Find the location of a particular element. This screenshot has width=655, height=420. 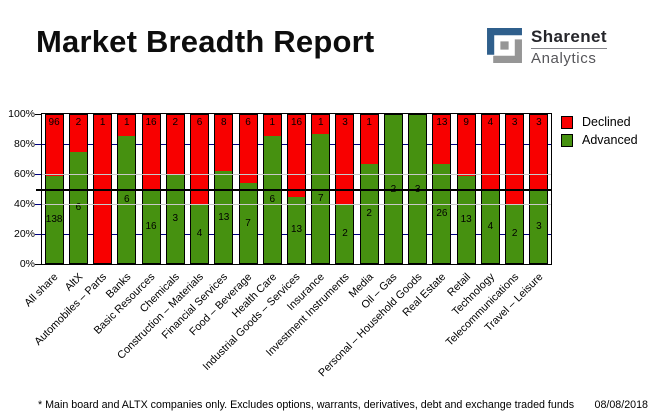

chart-legend: Declined Advanced is located at coordinates (599, 133).